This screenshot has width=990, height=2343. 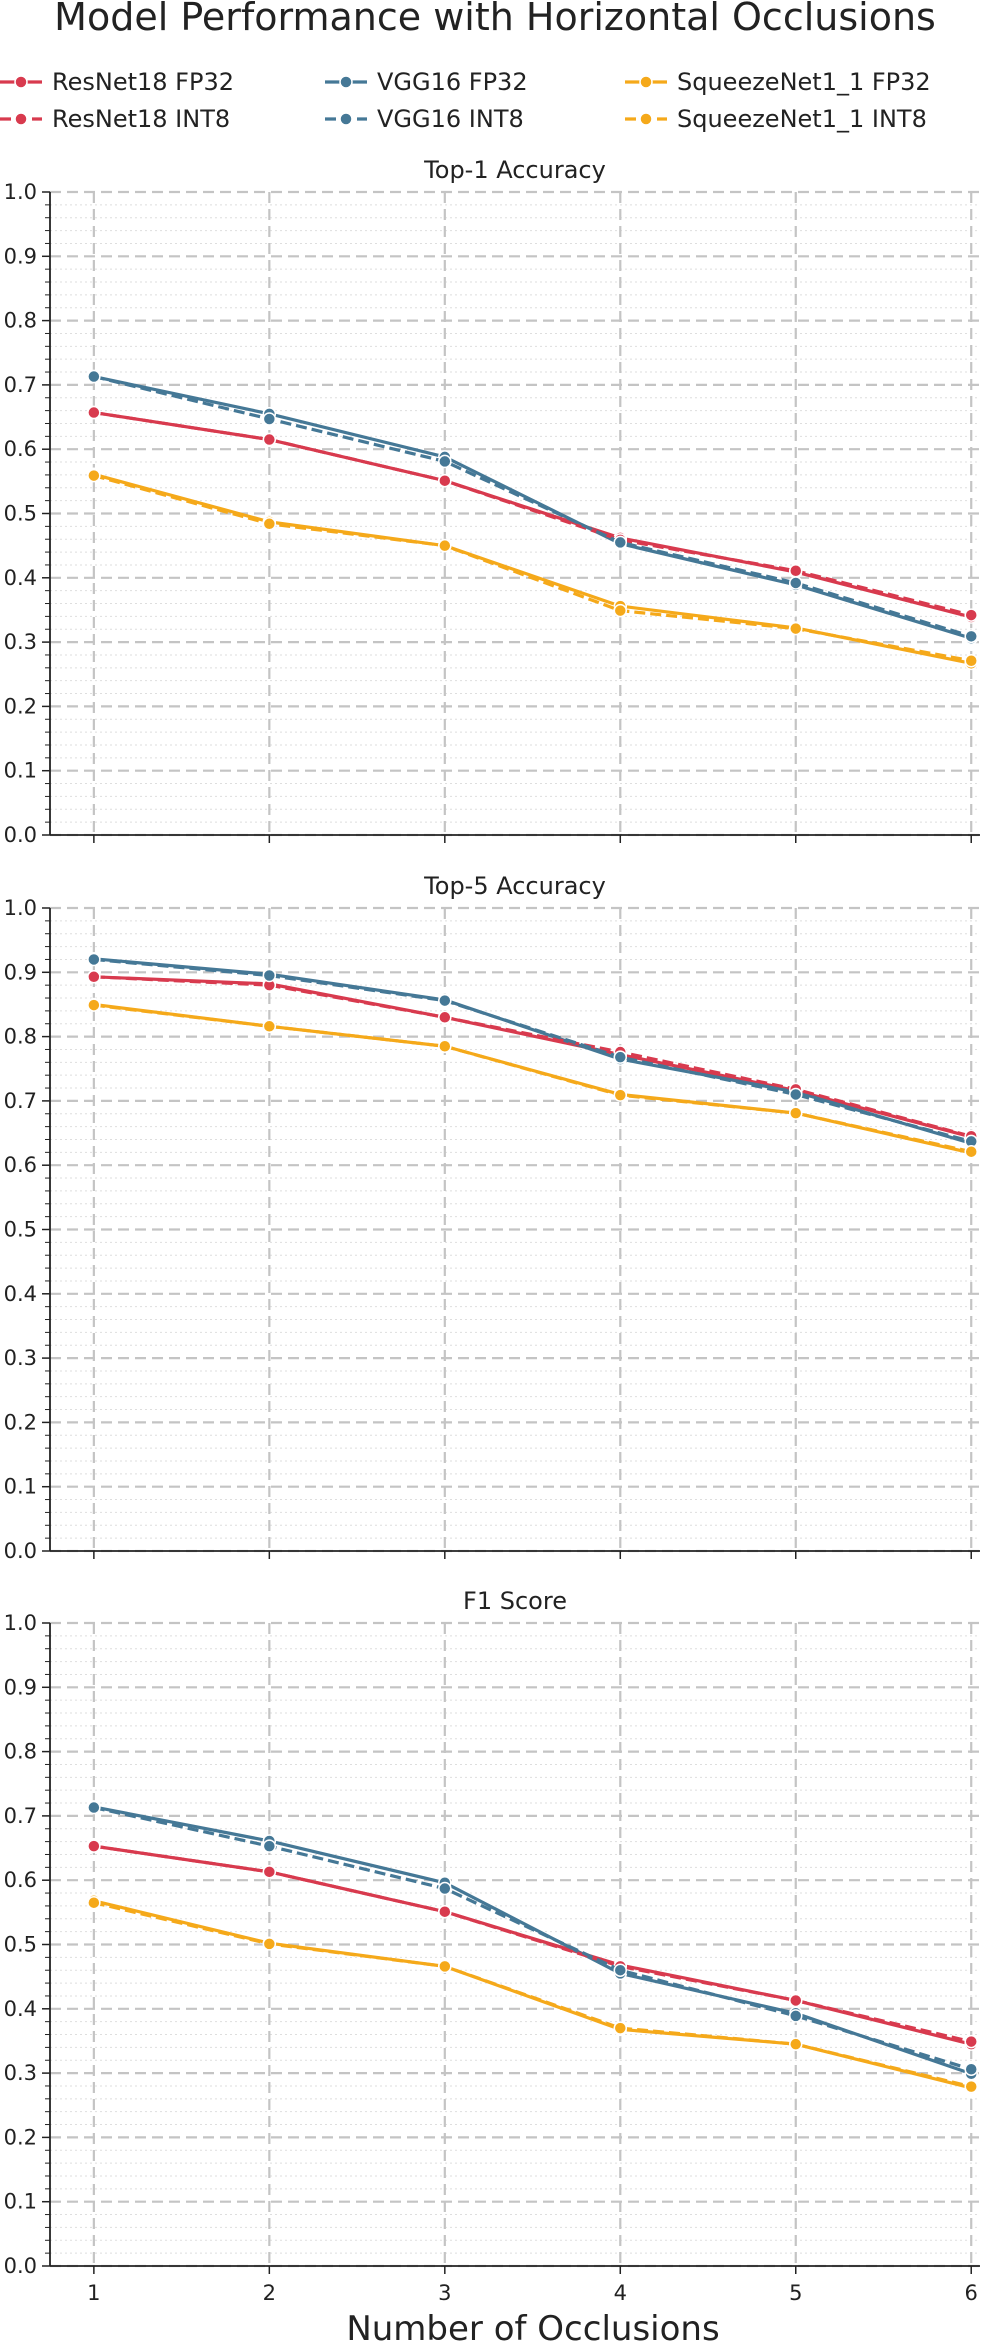 What do you see at coordinates (514, 886) in the screenshot?
I see `panel-title: Top-5 Accuracy` at bounding box center [514, 886].